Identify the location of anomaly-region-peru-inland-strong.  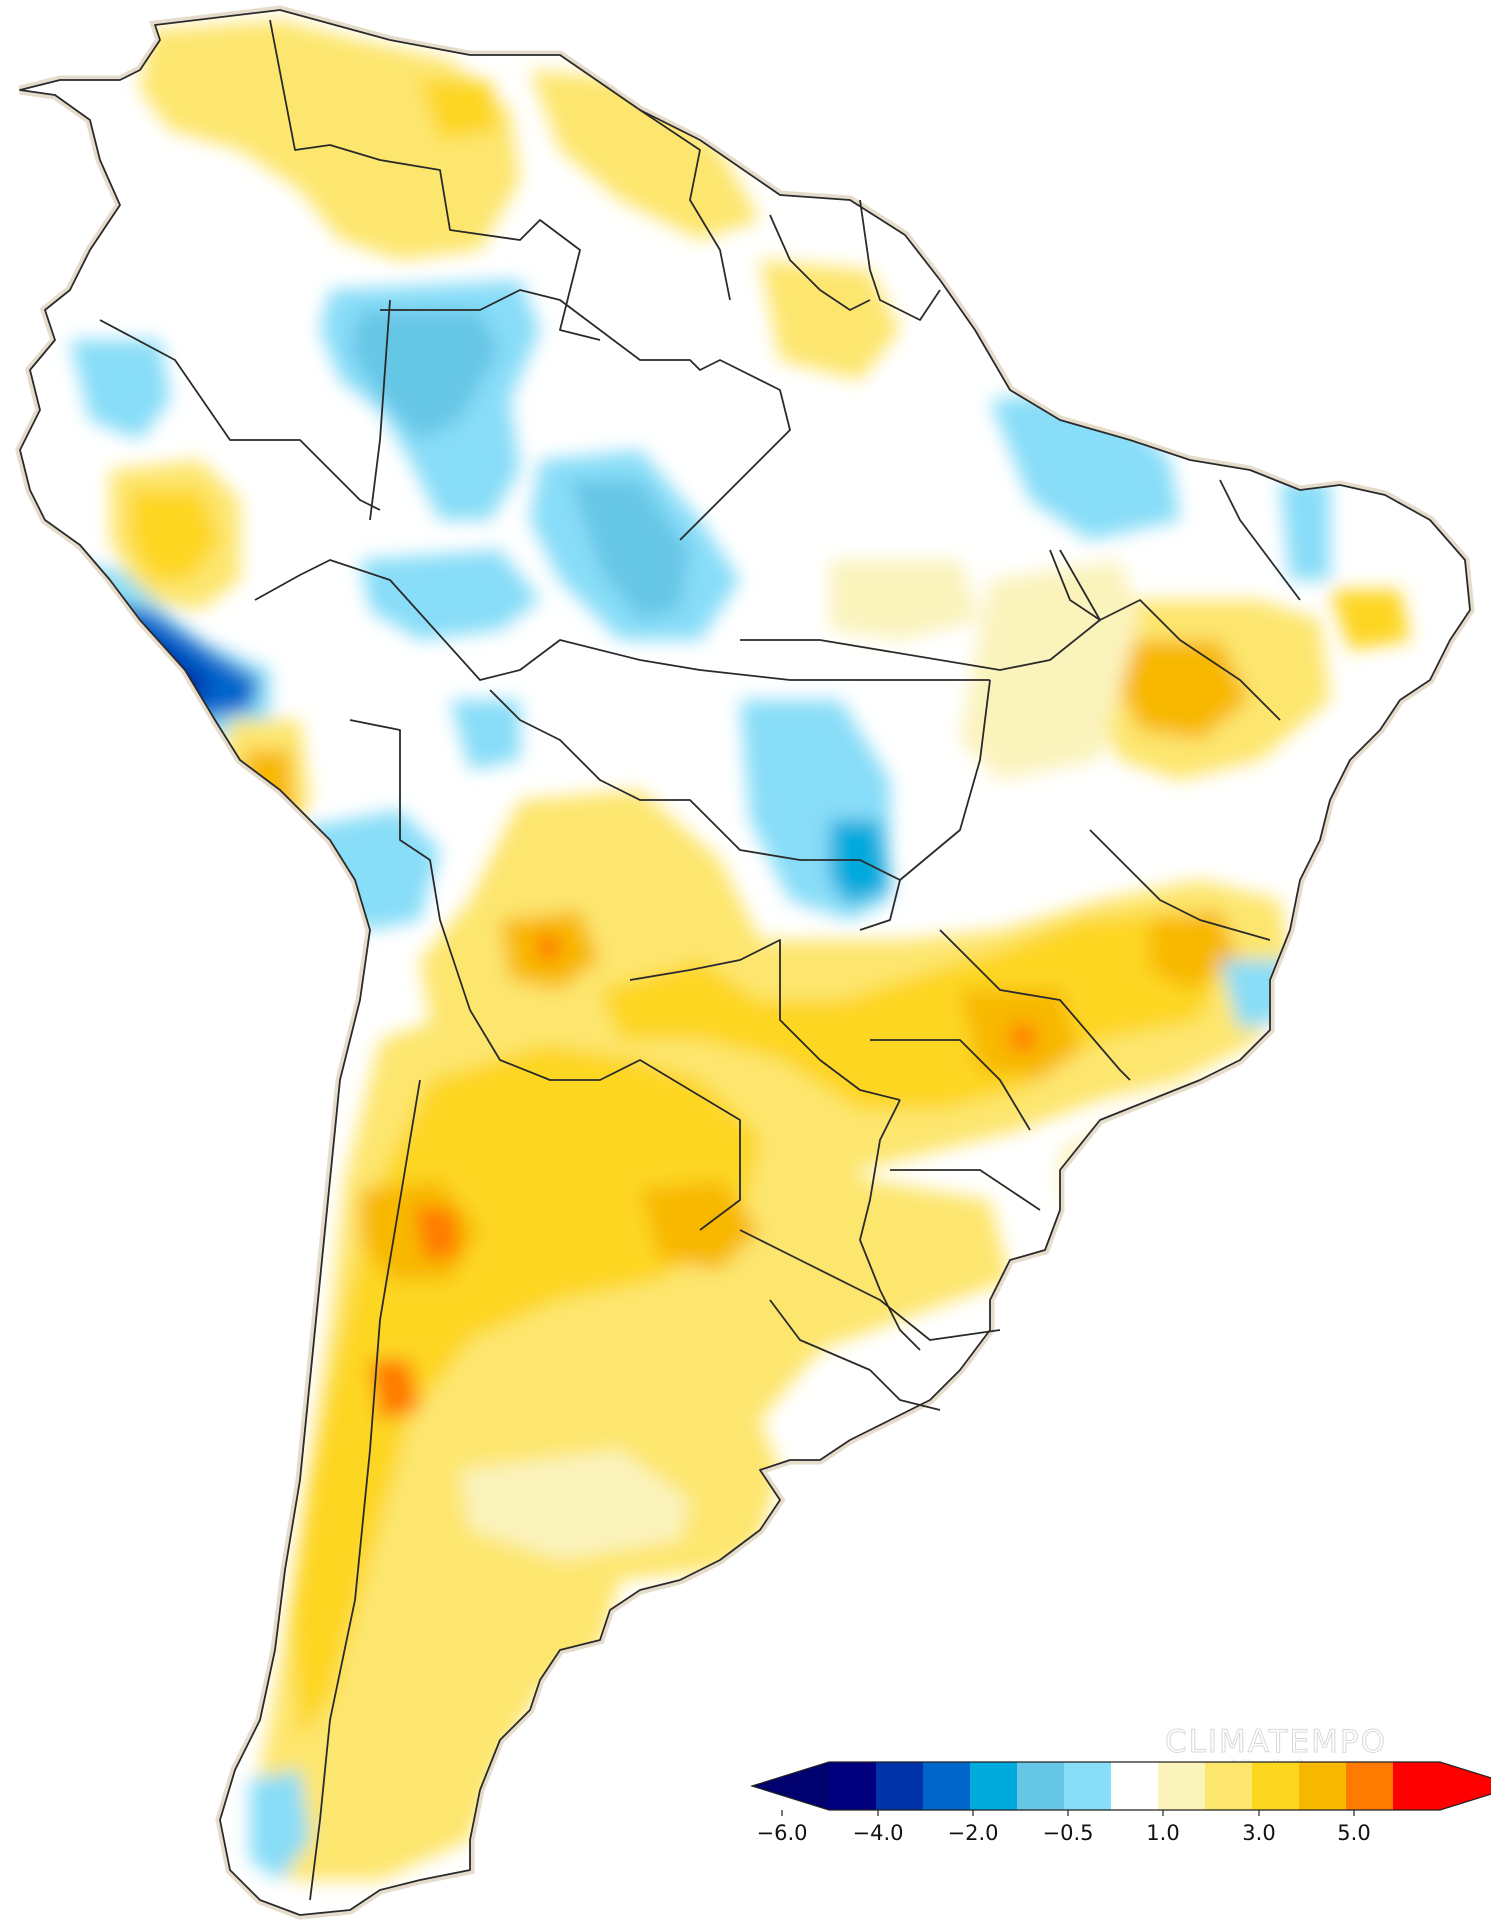
(270, 795).